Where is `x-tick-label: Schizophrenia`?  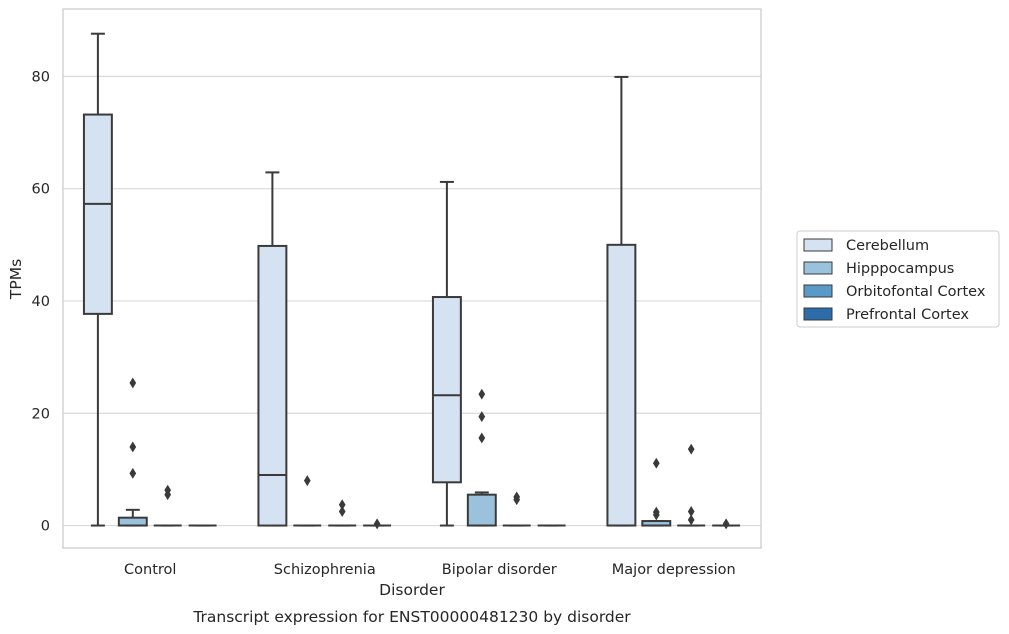
x-tick-label: Schizophrenia is located at coordinates (325, 570).